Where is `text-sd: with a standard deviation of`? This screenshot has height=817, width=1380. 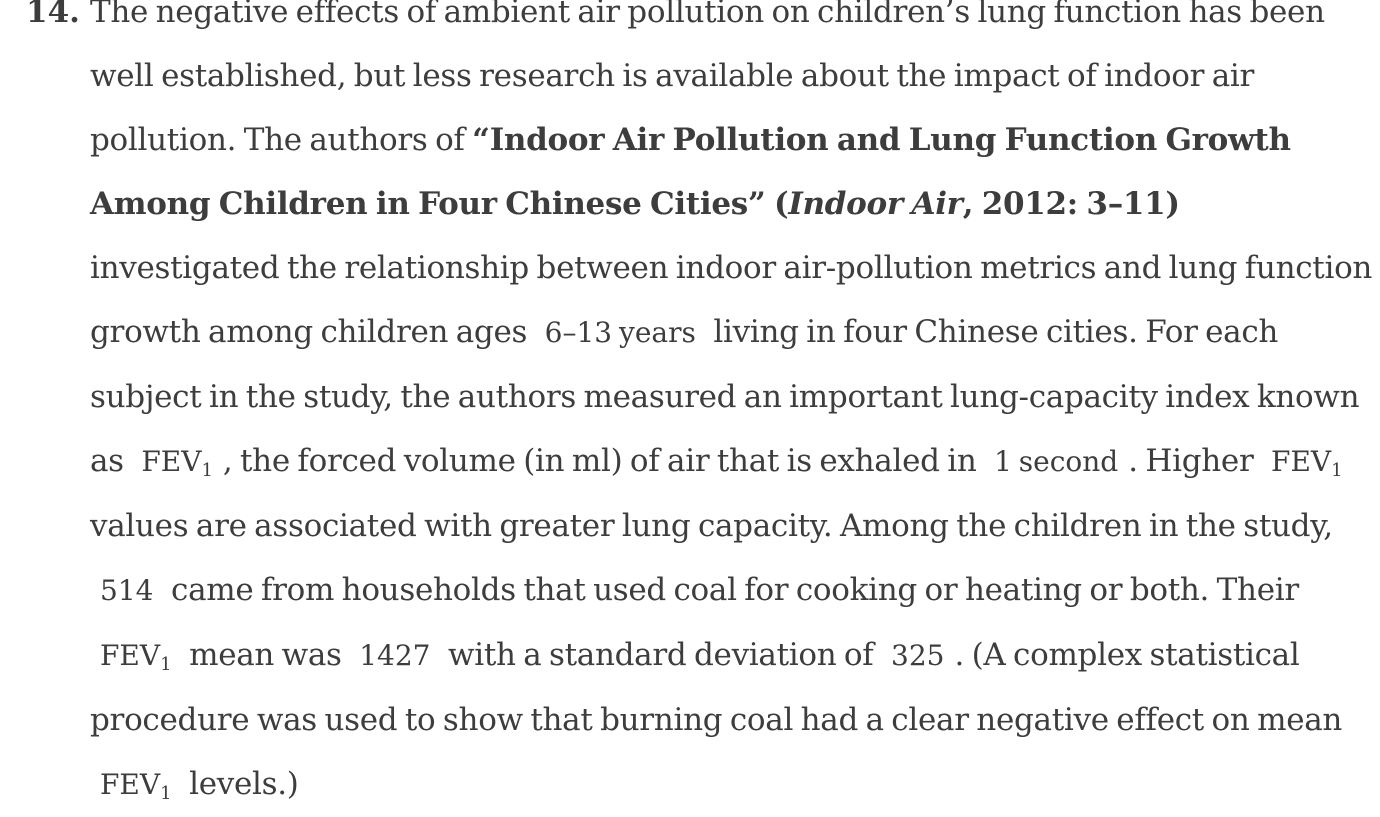
text-sd: with a standard deviation of is located at coordinates (661, 655).